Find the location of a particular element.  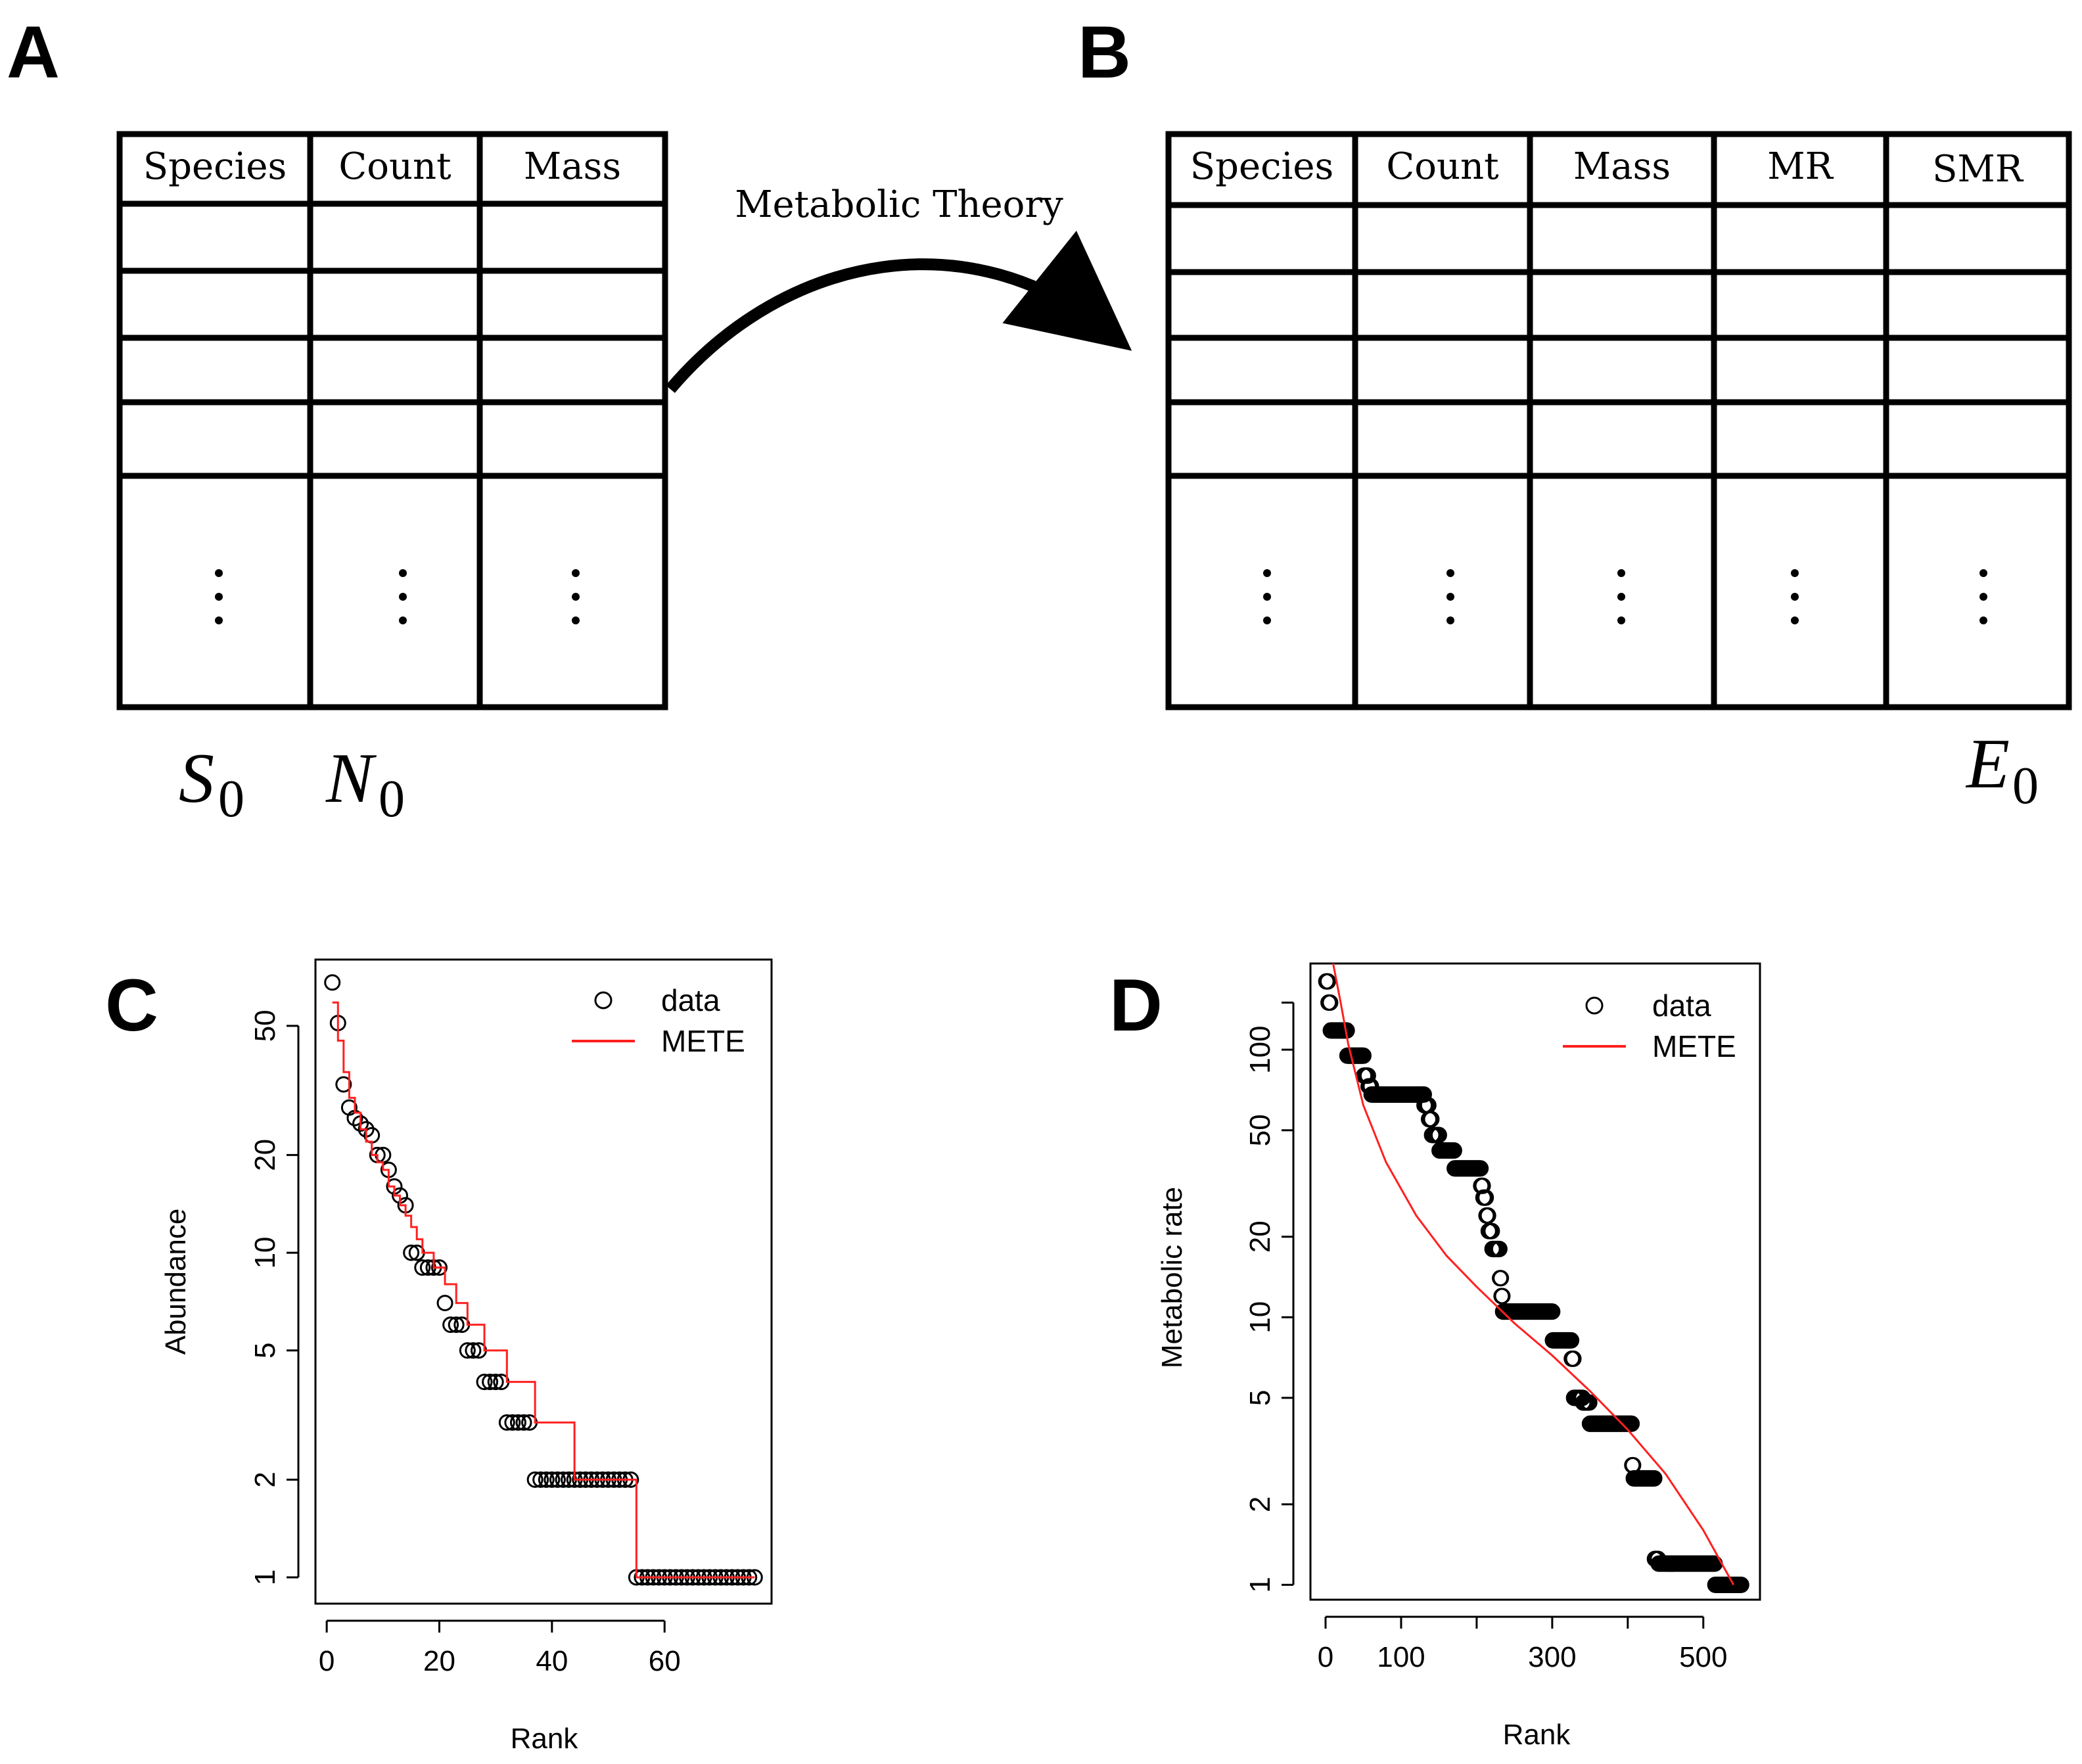

chart-c-xlabel: Rank is located at coordinates (545, 1739).